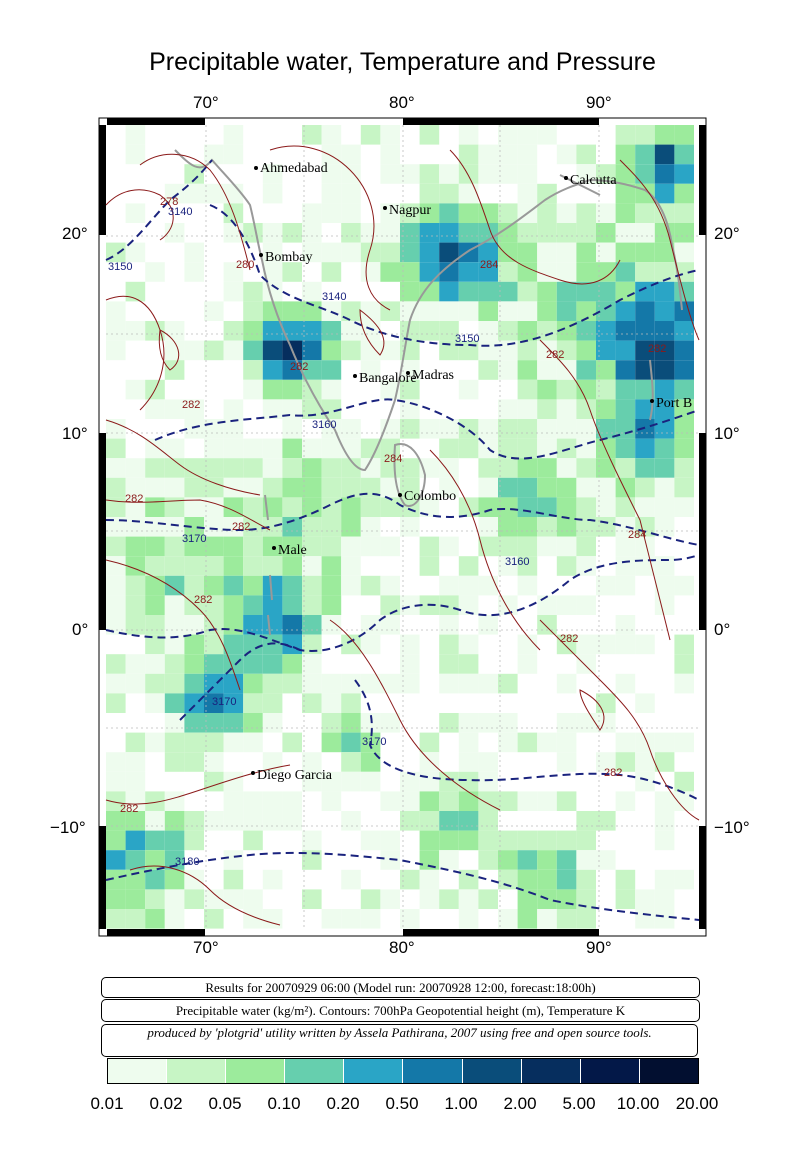  I want to click on city-label: Port B, so click(674, 403).